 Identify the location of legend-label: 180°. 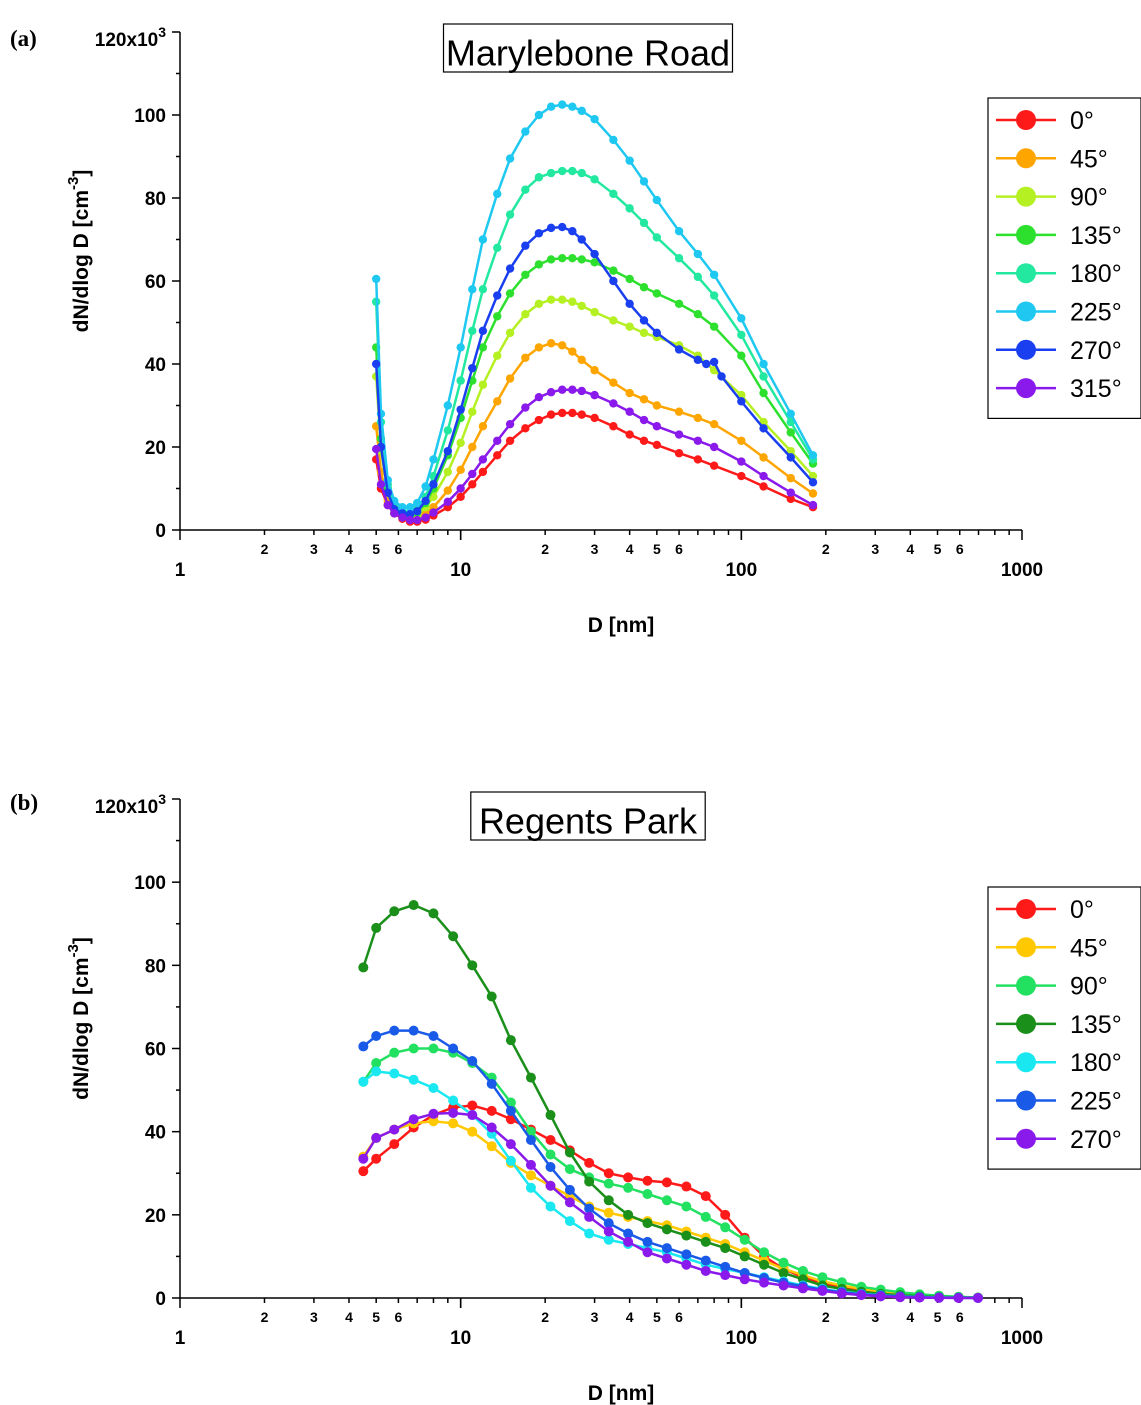
(1096, 274).